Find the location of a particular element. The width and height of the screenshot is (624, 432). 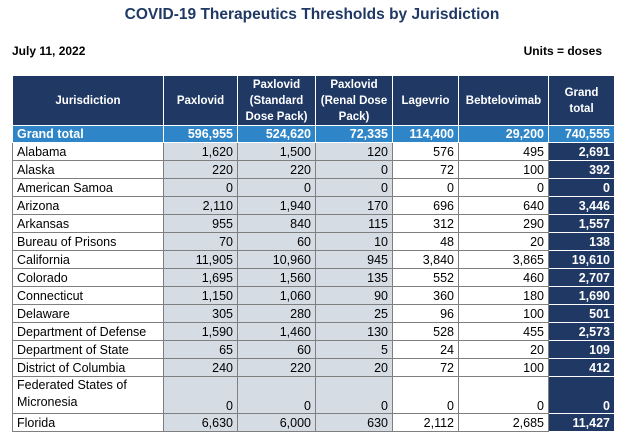

jurisdiction-cell: Florida is located at coordinates (88, 422).